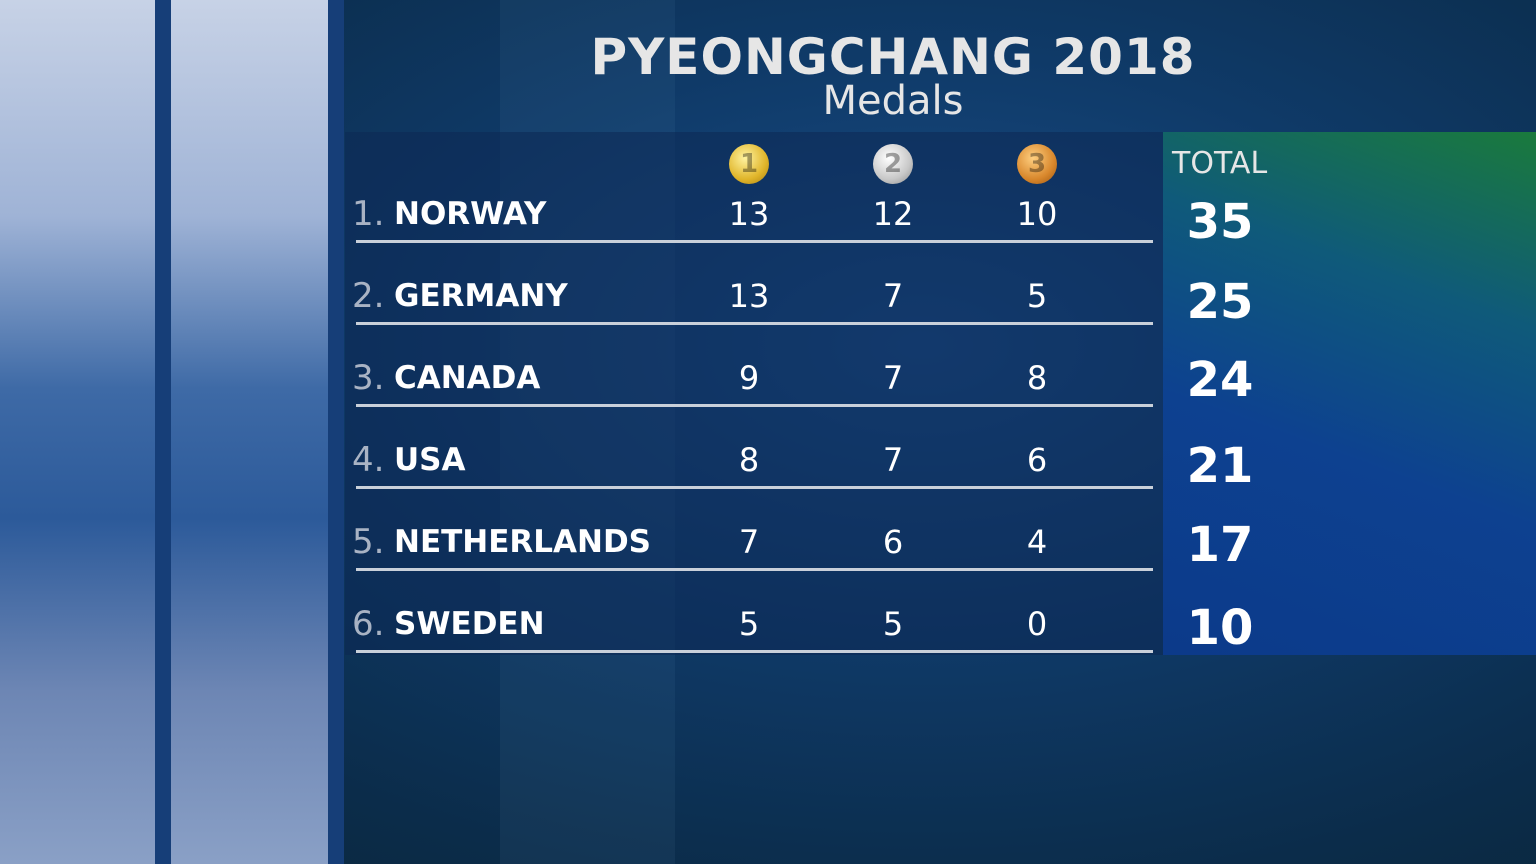 The height and width of the screenshot is (864, 1536). I want to click on rank: 6., so click(368, 624).